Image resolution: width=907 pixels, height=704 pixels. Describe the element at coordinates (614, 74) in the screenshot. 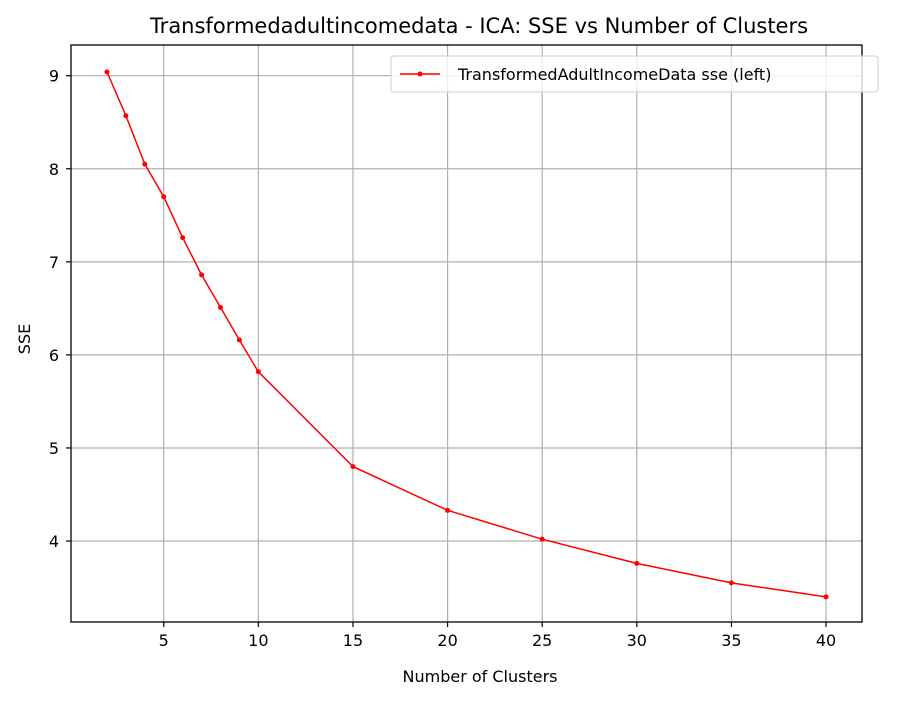

I see `legend-label: TransformedAdultIncomeData sse (left)` at that location.